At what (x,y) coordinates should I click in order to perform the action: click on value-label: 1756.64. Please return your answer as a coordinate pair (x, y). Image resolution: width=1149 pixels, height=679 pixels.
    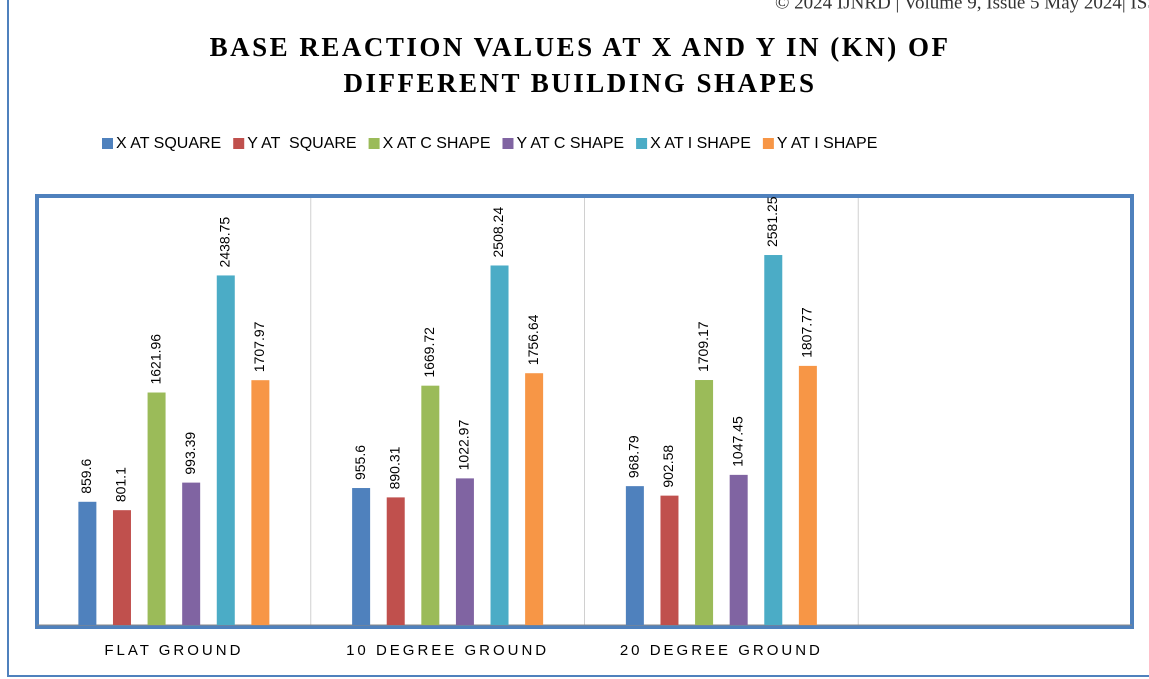
    Looking at the image, I should click on (533, 339).